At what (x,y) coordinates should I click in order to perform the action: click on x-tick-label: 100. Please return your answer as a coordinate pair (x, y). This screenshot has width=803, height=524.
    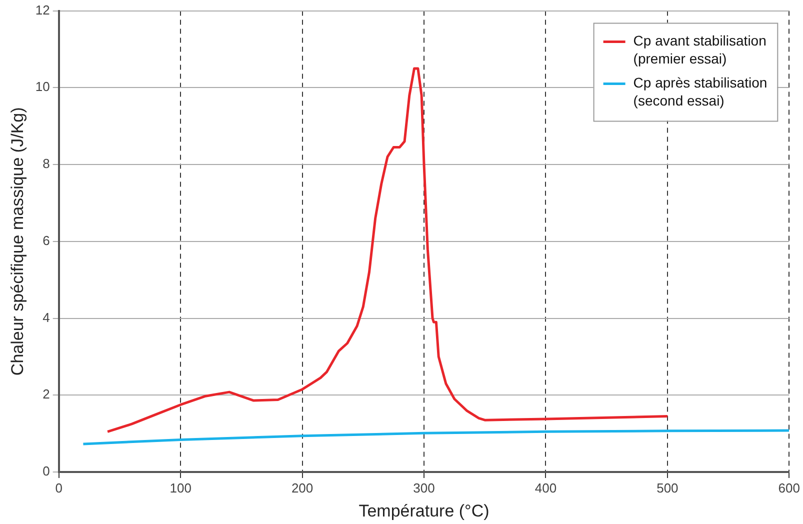
    Looking at the image, I should click on (181, 488).